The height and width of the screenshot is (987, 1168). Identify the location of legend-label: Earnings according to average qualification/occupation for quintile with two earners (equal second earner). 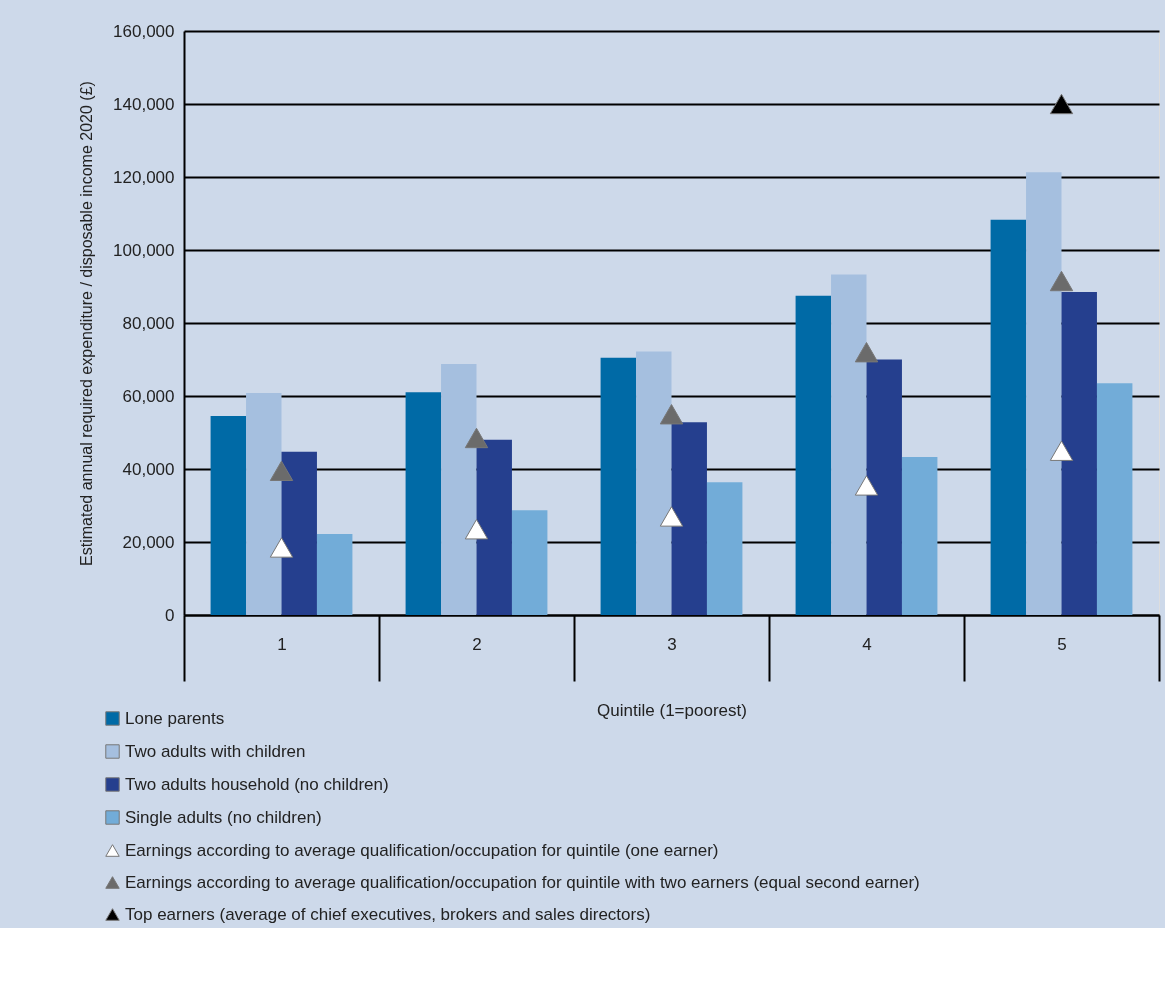
(522, 882).